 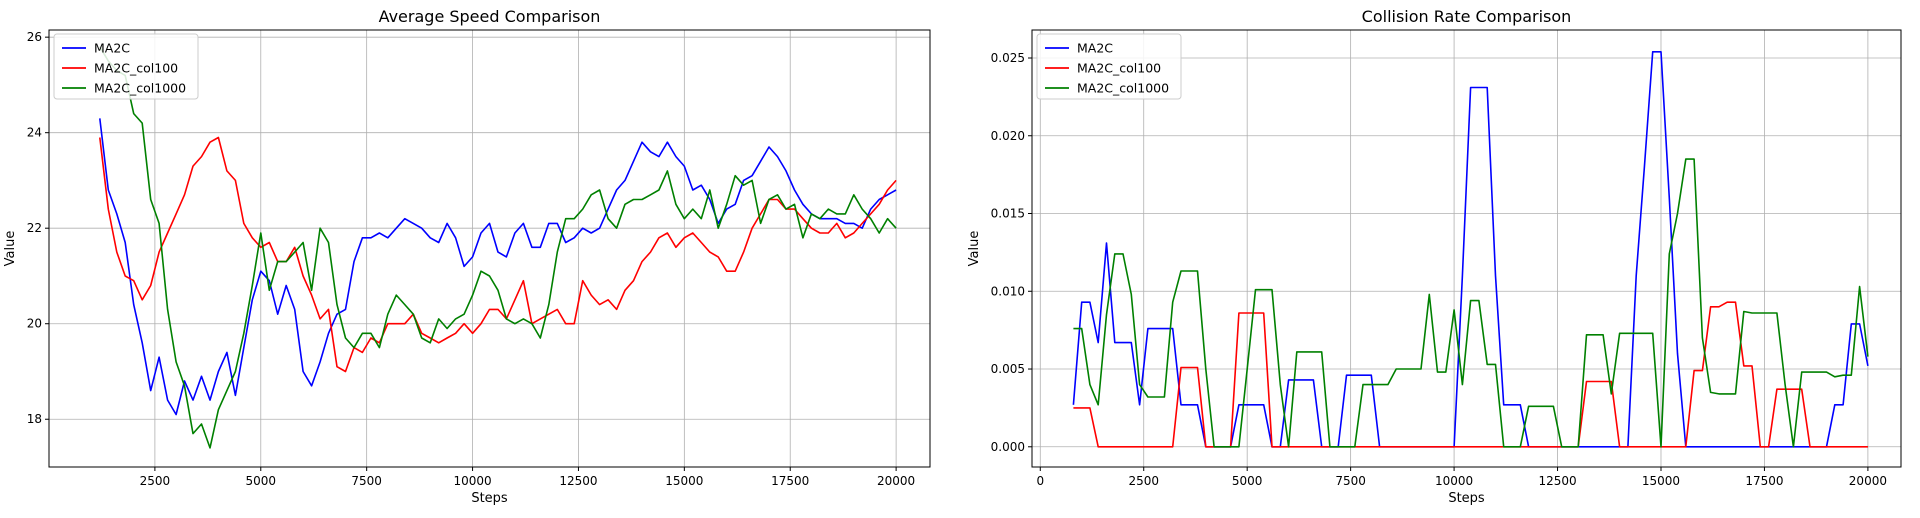 What do you see at coordinates (490, 16) in the screenshot?
I see `chart-title: Average Speed Comparison` at bounding box center [490, 16].